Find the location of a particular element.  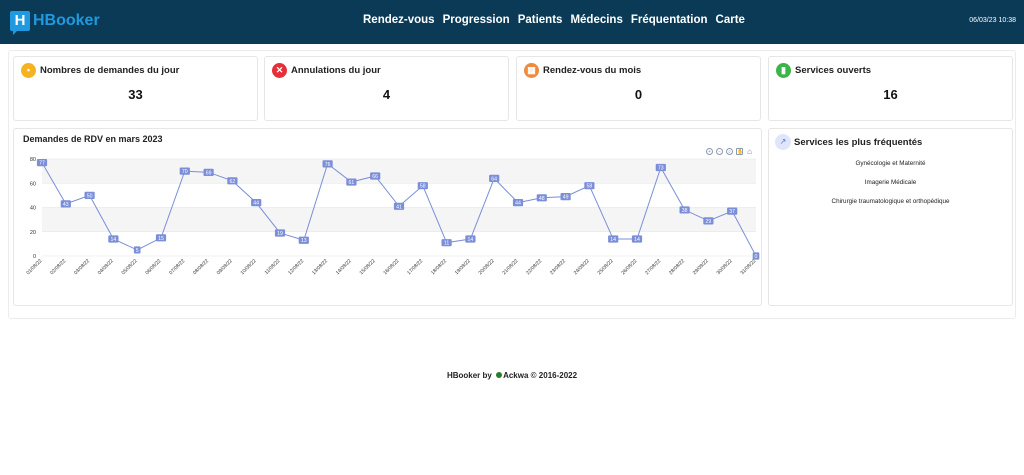

data-label: 64 is located at coordinates (494, 179).